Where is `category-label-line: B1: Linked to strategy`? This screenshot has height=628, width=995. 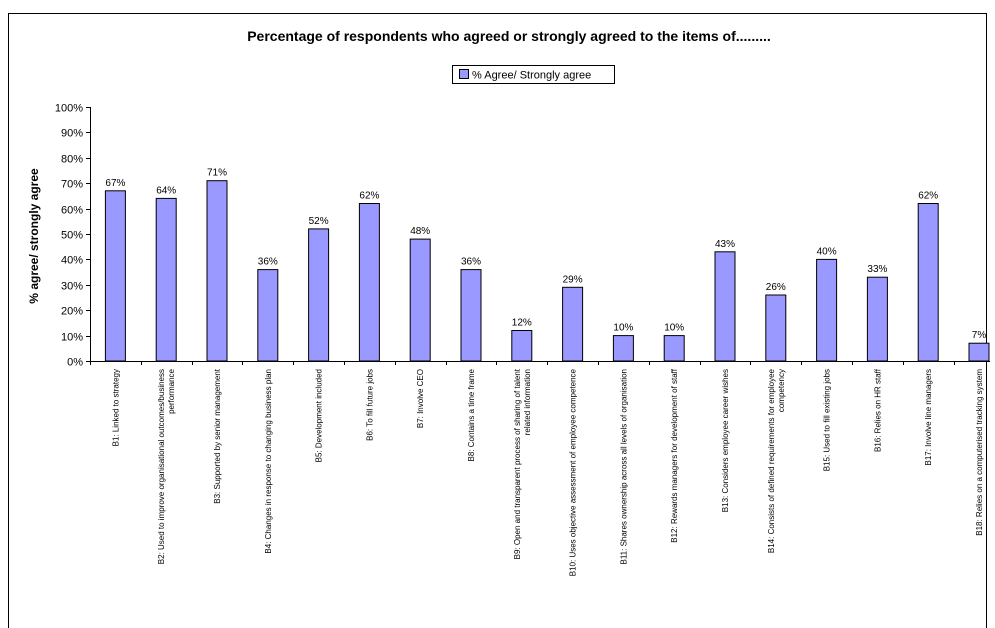 category-label-line: B1: Linked to strategy is located at coordinates (115, 407).